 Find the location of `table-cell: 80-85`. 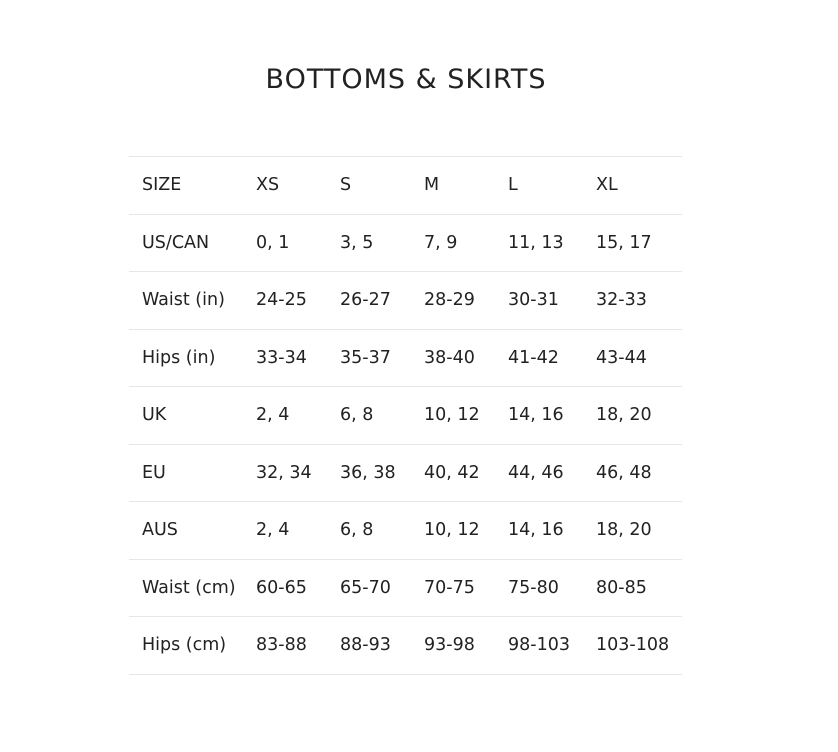

table-cell: 80-85 is located at coordinates (632, 587).